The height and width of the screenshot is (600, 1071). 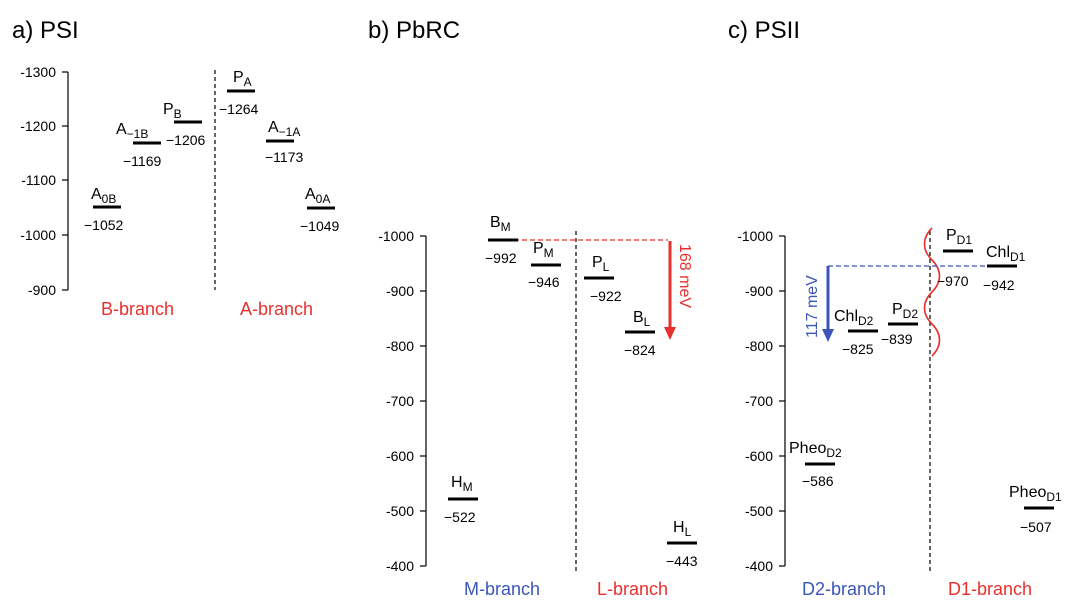 I want to click on svg-text: −825, so click(x=858, y=349).